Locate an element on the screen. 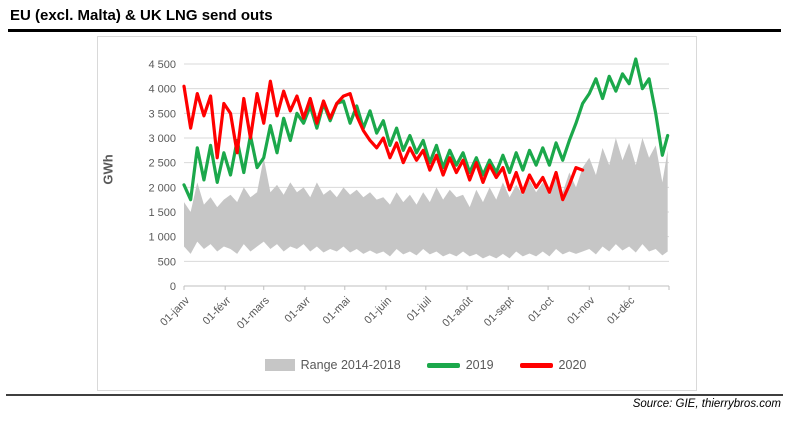  bottom-rule is located at coordinates (394, 395).